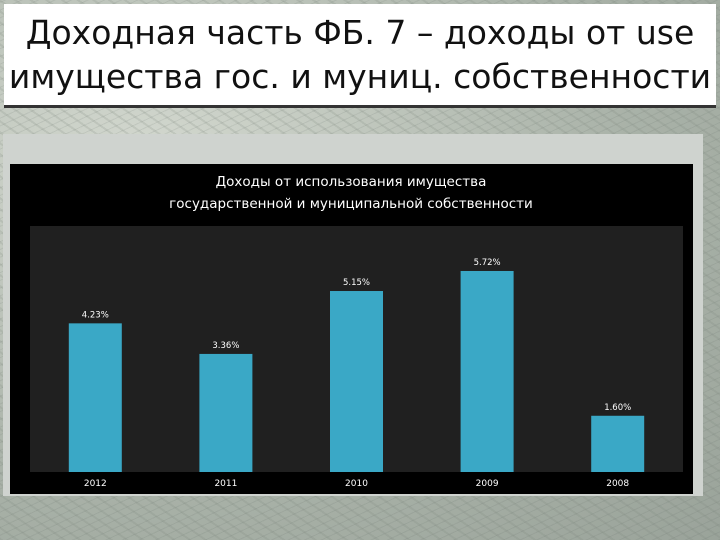 The width and height of the screenshot is (720, 540). What do you see at coordinates (351, 182) in the screenshot?
I see `chart-title-line-1: Доходы от использования имущества` at bounding box center [351, 182].